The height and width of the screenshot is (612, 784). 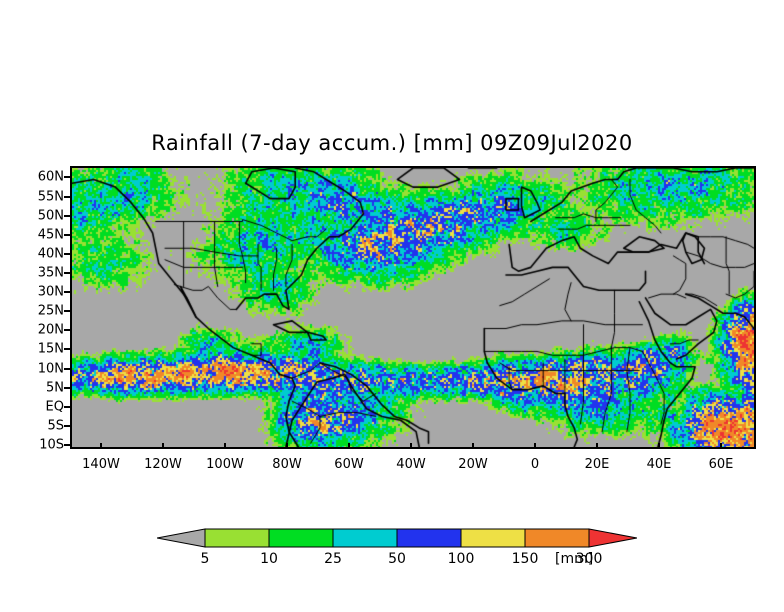 I want to click on colorbar-tick-label: 150, so click(x=525, y=559).